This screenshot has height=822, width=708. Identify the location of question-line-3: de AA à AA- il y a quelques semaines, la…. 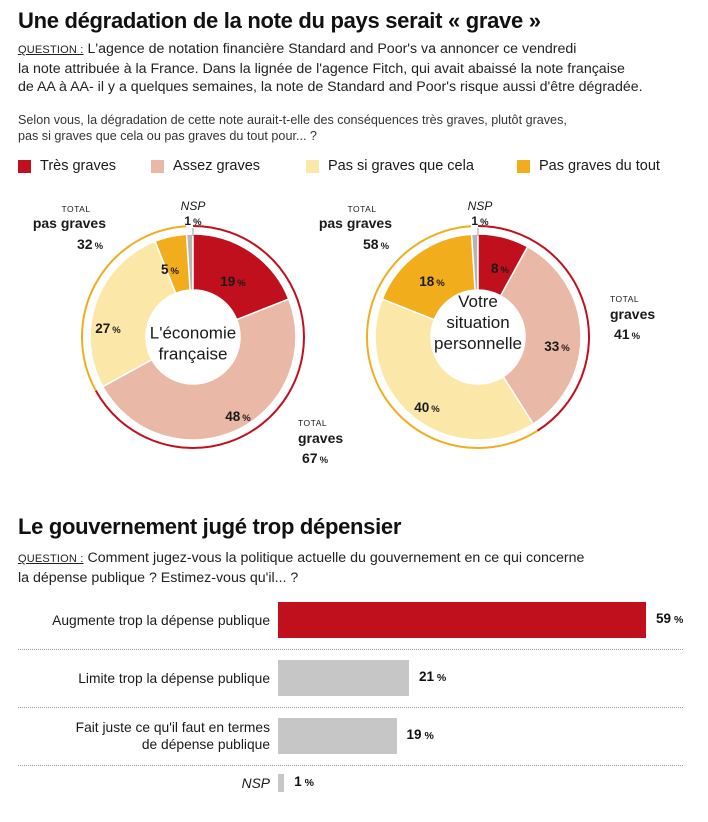
(330, 87).